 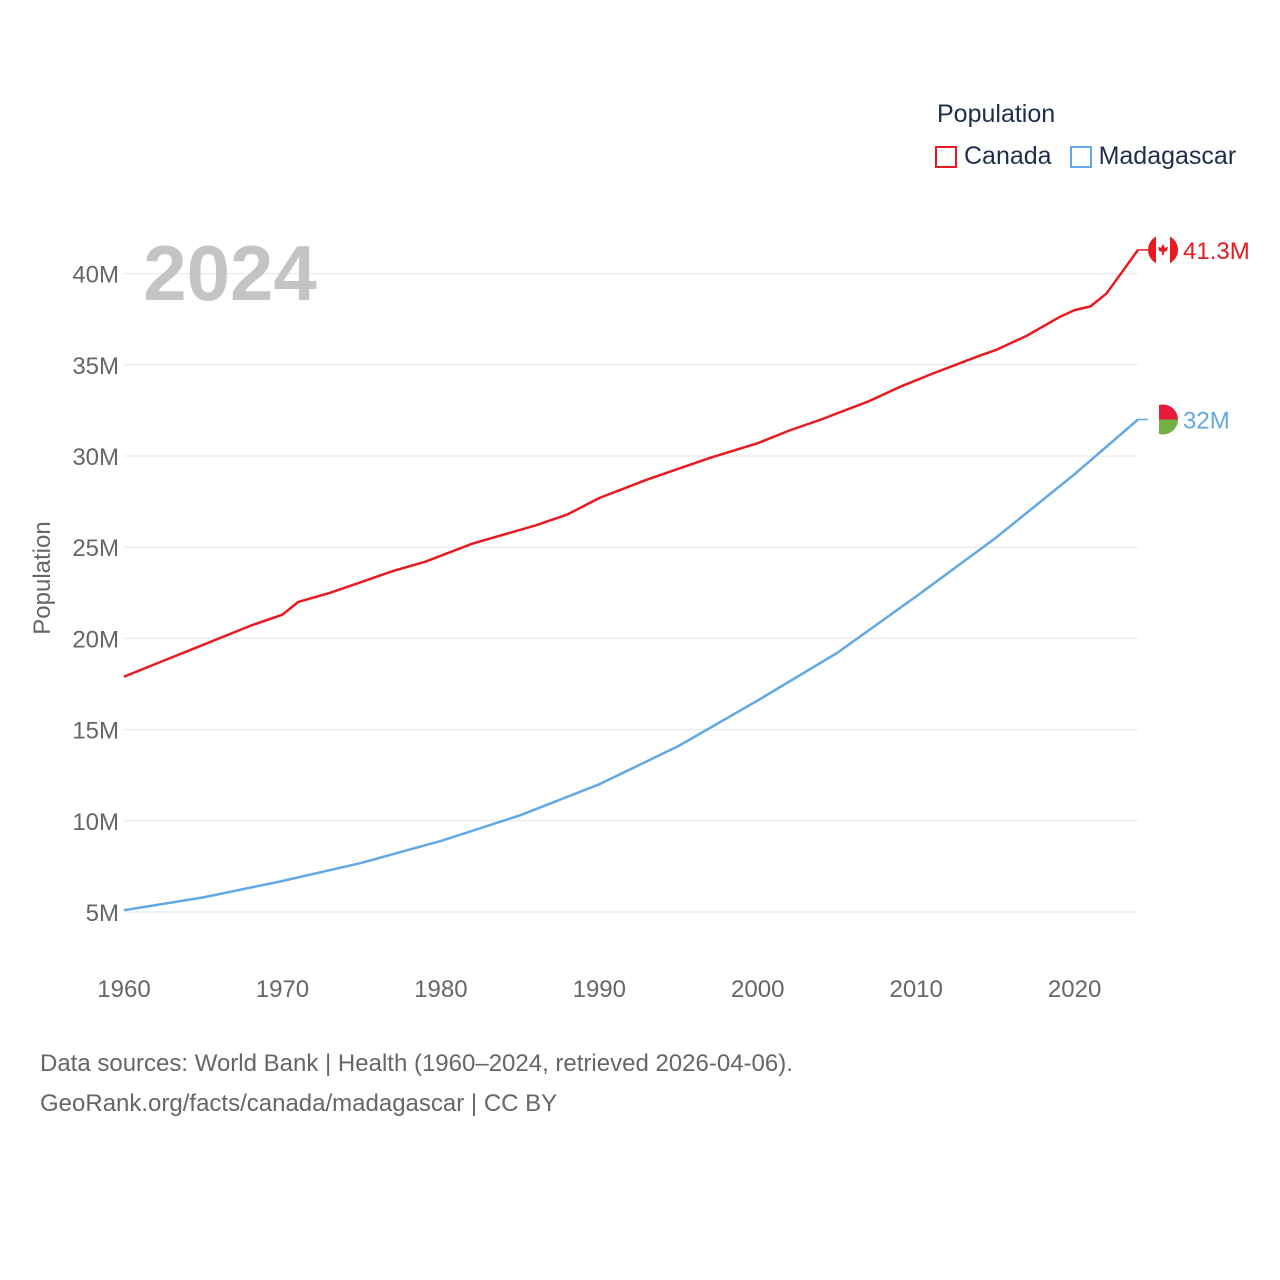 What do you see at coordinates (95, 822) in the screenshot?
I see `y-tick-label: 10M` at bounding box center [95, 822].